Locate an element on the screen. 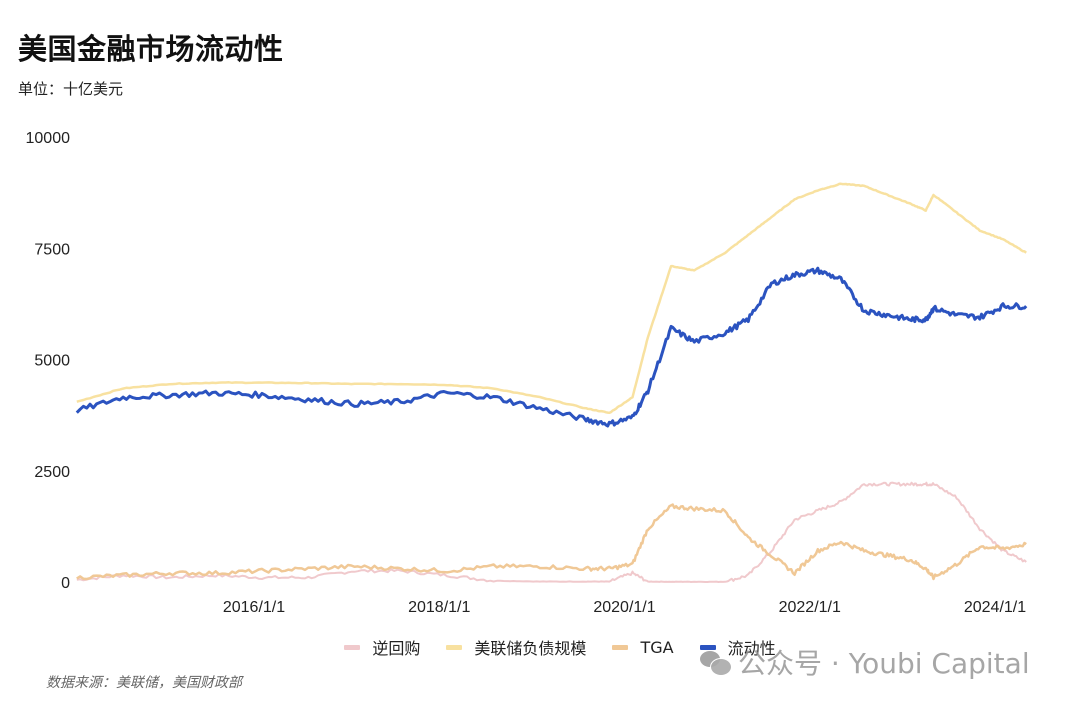  chart-legend: 逆回购 美联储负债规模 TGA 流动性 is located at coordinates (540, 647).